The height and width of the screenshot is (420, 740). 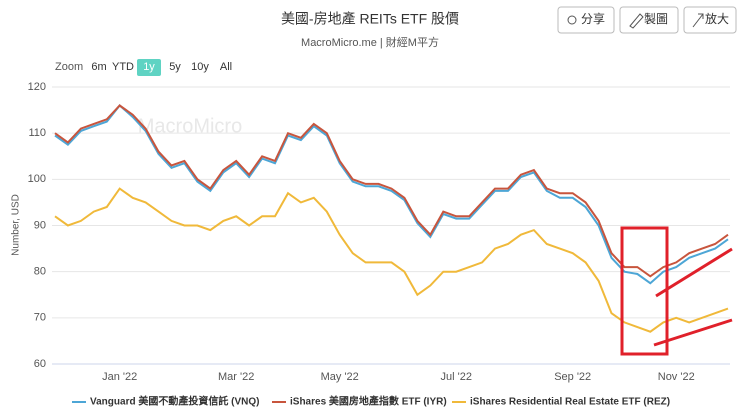 I want to click on toolbar, so click(x=647, y=20).